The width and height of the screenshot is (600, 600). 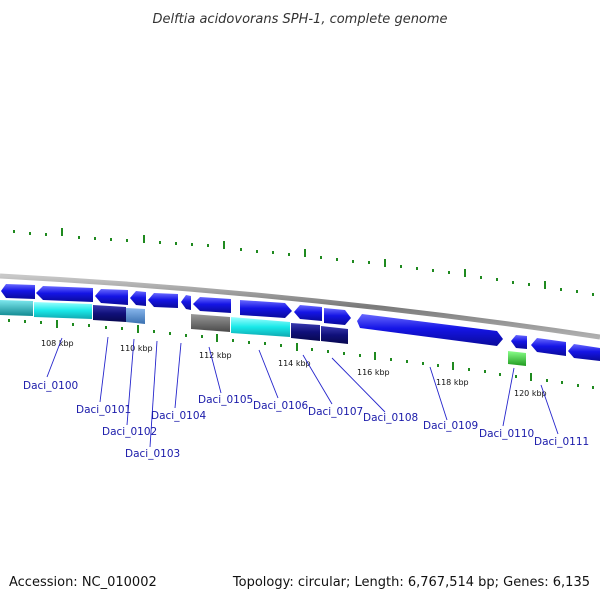 I want to click on gene-label: Daci_0102, so click(x=129, y=432).